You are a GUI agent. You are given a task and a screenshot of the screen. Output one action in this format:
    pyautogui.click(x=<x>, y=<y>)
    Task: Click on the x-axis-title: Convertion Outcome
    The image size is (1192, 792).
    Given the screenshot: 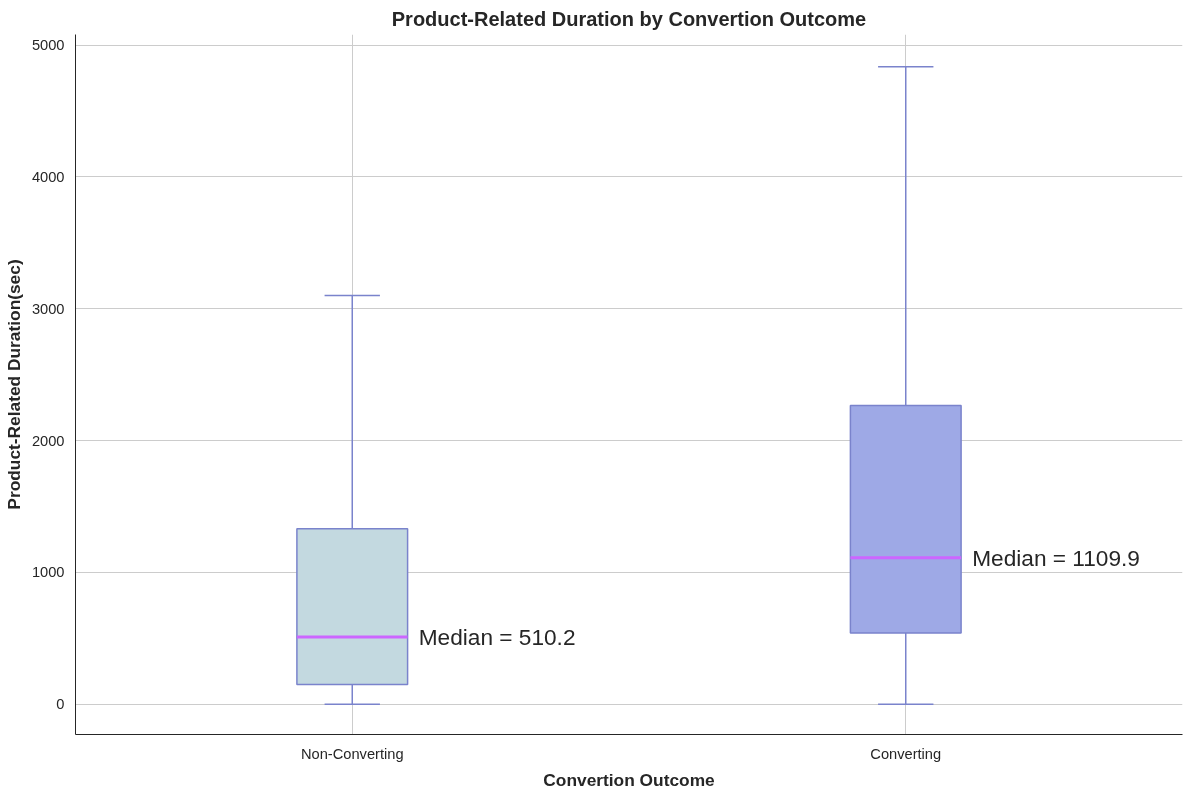 What is the action you would take?
    pyautogui.click(x=629, y=779)
    